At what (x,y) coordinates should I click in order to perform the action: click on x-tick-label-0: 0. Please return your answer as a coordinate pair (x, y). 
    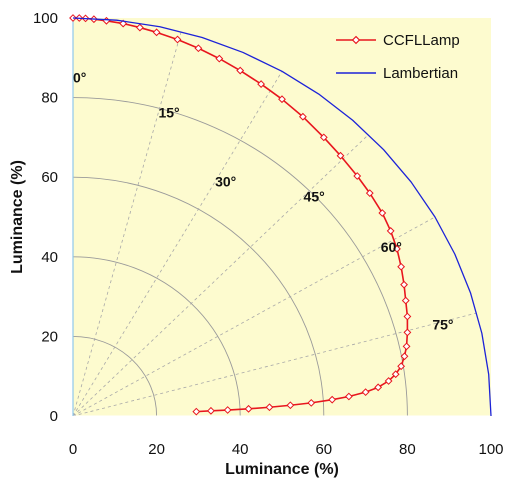
    Looking at the image, I should click on (73, 449).